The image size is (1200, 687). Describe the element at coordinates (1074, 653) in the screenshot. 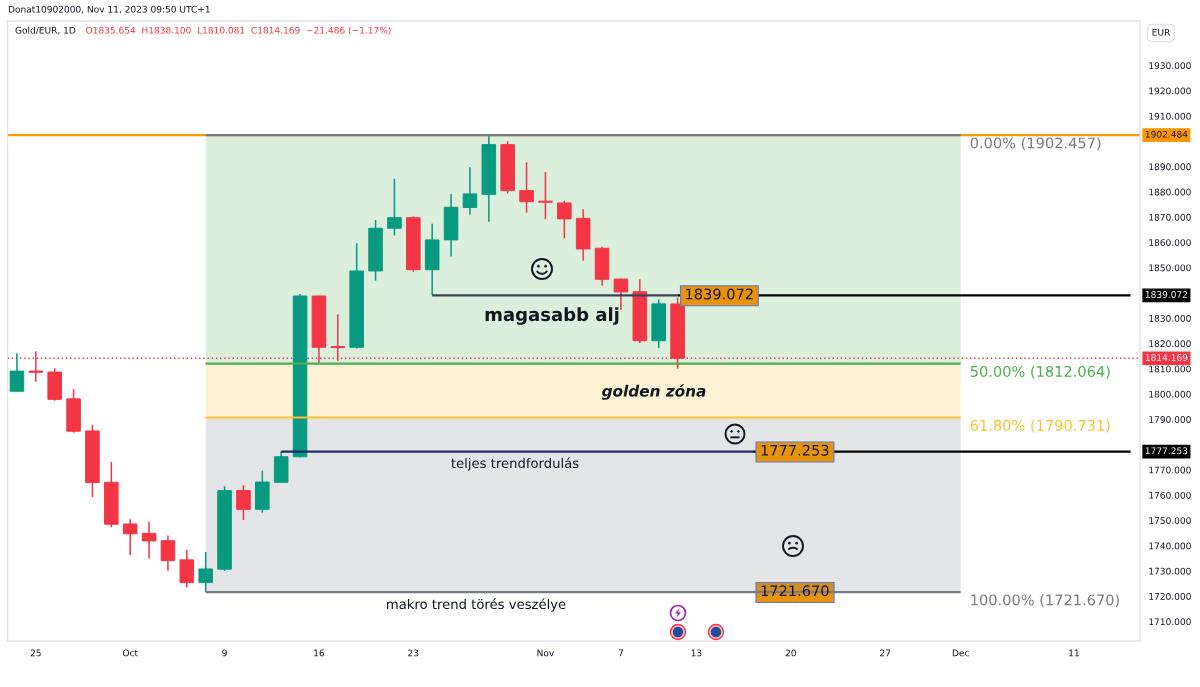

I see `x-tick-label: 11` at that location.